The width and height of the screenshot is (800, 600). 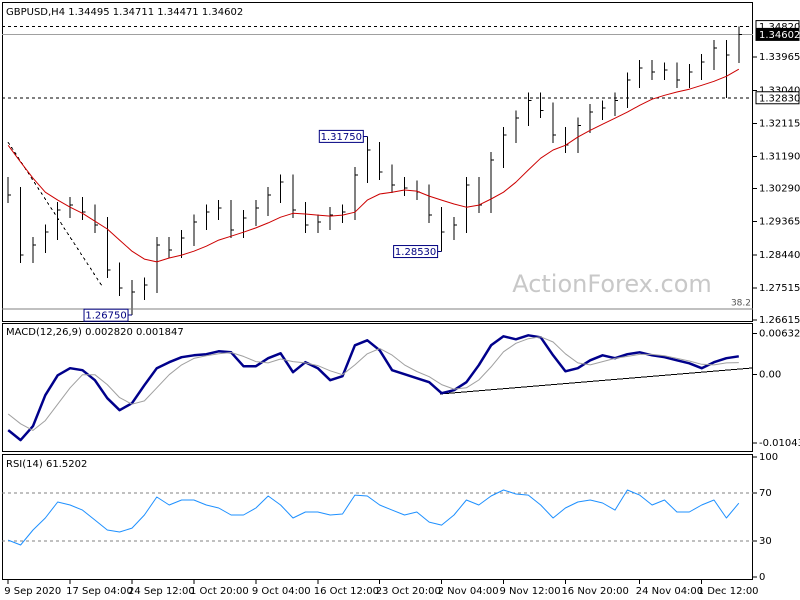 What do you see at coordinates (765, 541) in the screenshot?
I see `y-tick-label: 30` at bounding box center [765, 541].